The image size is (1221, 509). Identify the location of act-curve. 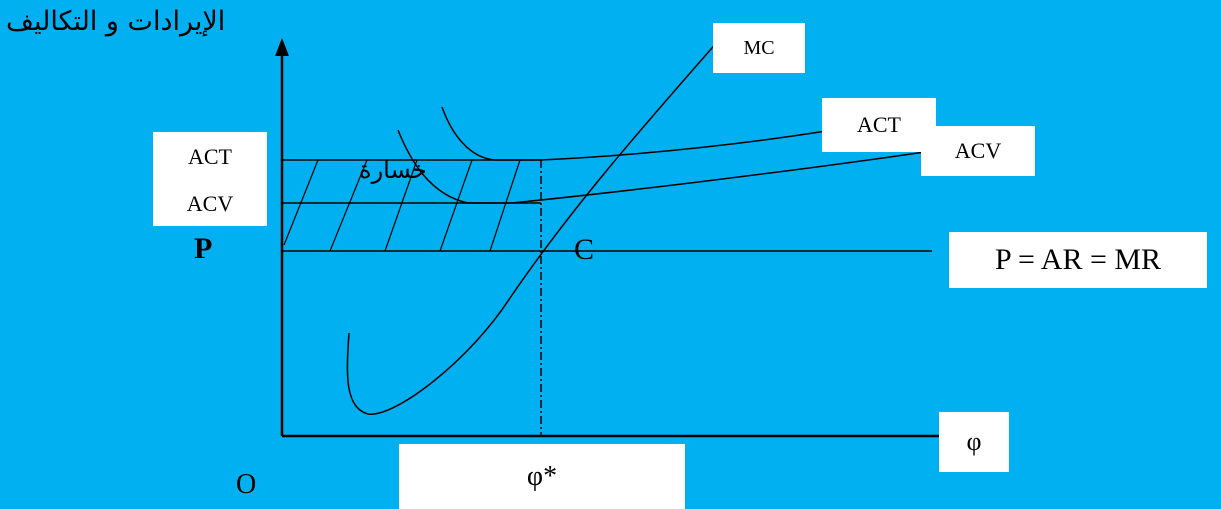
(648, 133).